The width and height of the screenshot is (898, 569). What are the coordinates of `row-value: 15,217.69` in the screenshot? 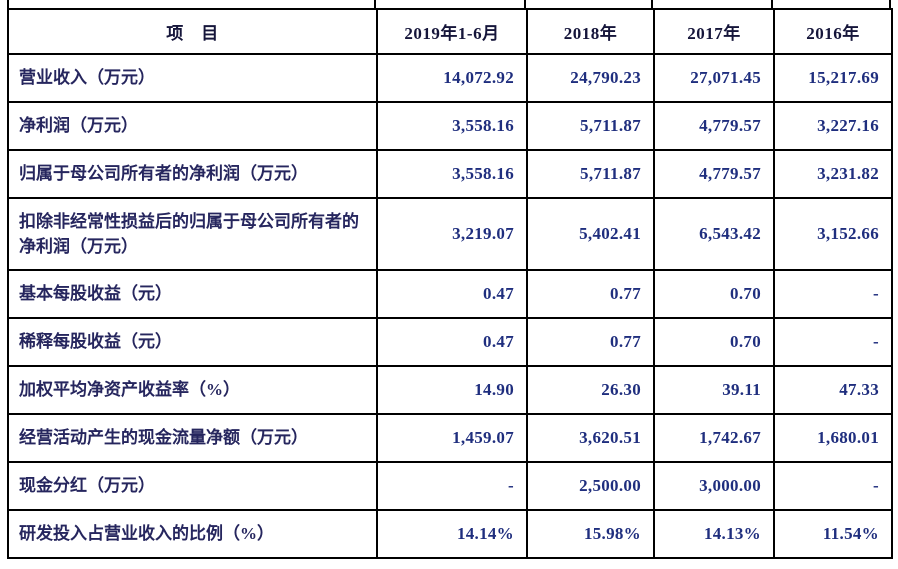 It's located at (833, 78).